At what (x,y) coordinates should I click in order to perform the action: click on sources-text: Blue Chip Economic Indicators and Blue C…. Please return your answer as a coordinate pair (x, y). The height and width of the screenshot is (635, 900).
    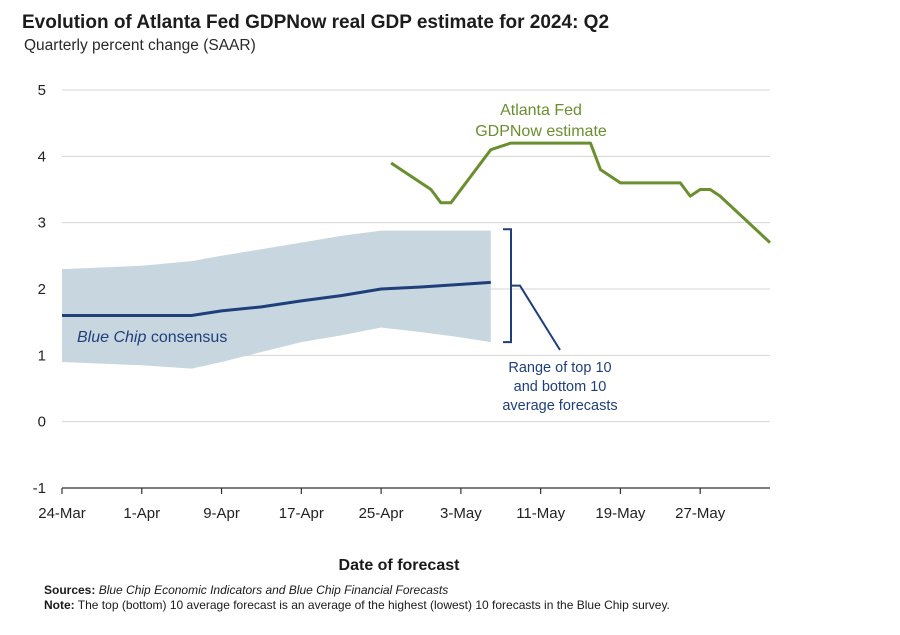
    Looking at the image, I should click on (273, 590).